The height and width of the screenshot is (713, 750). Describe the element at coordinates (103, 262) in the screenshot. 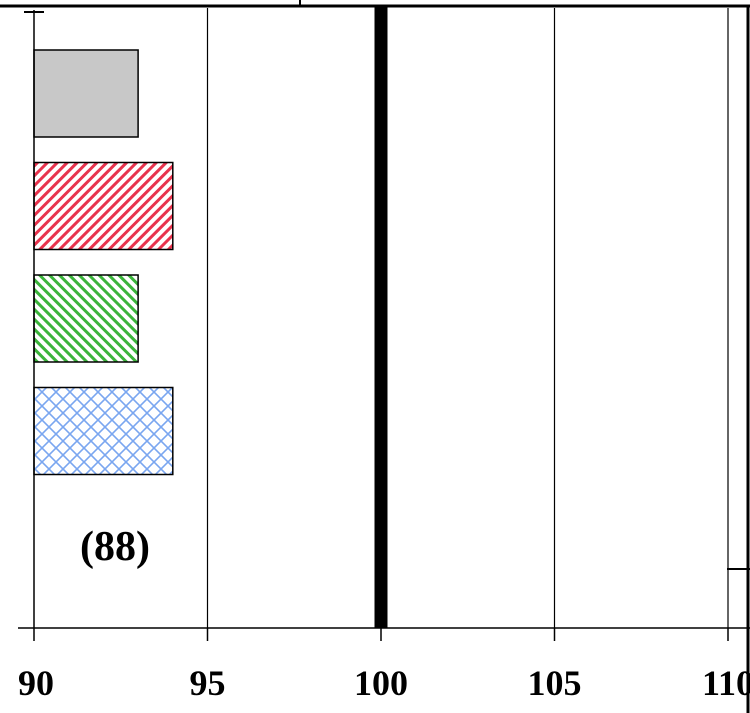

I see `bars` at that location.